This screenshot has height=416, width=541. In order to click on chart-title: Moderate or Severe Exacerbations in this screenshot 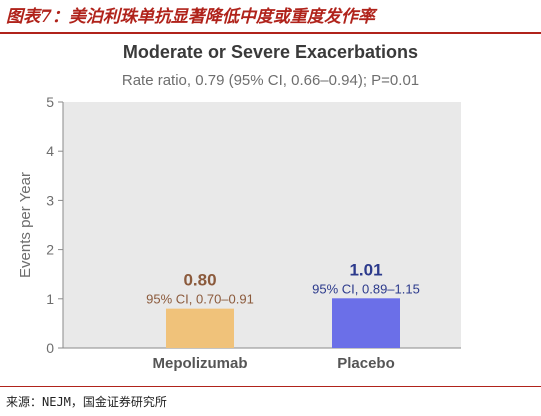, I will do `click(270, 52)`.